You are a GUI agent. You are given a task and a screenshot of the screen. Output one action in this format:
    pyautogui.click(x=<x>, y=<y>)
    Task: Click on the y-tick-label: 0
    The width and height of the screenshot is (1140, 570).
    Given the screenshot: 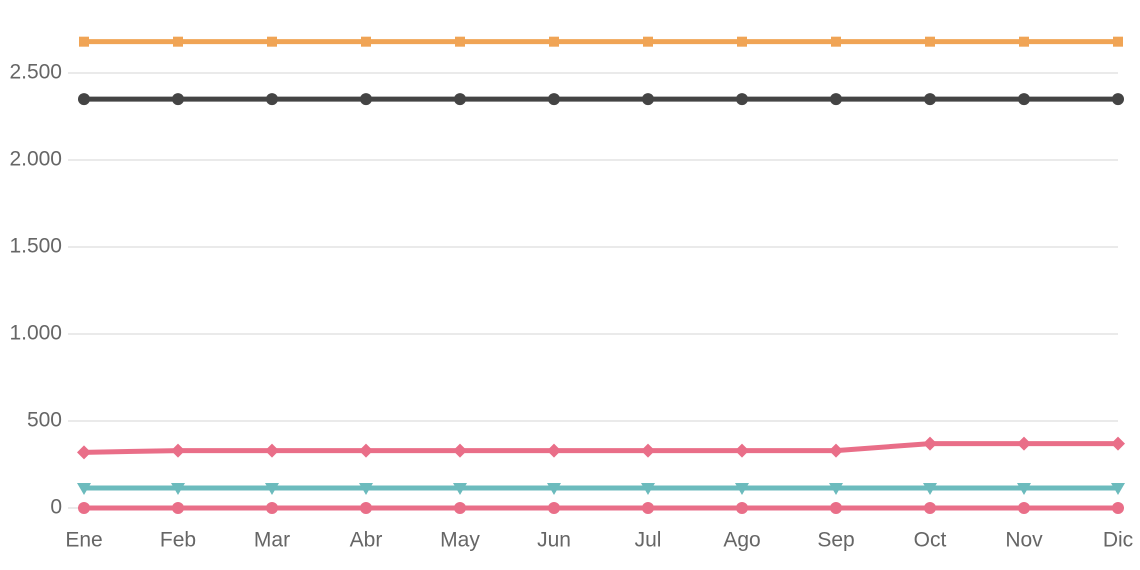 What is the action you would take?
    pyautogui.click(x=56, y=507)
    